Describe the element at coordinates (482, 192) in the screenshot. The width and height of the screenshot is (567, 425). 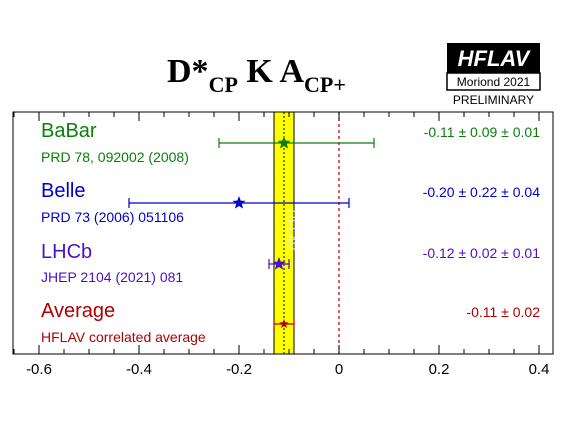
I see `measurement-result: -0.20 ± 0.22 ± 0.04` at that location.